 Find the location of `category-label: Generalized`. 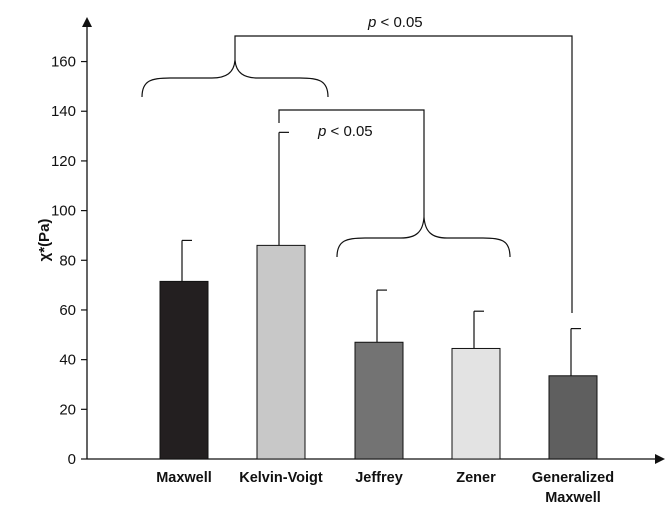

category-label: Generalized is located at coordinates (573, 478).